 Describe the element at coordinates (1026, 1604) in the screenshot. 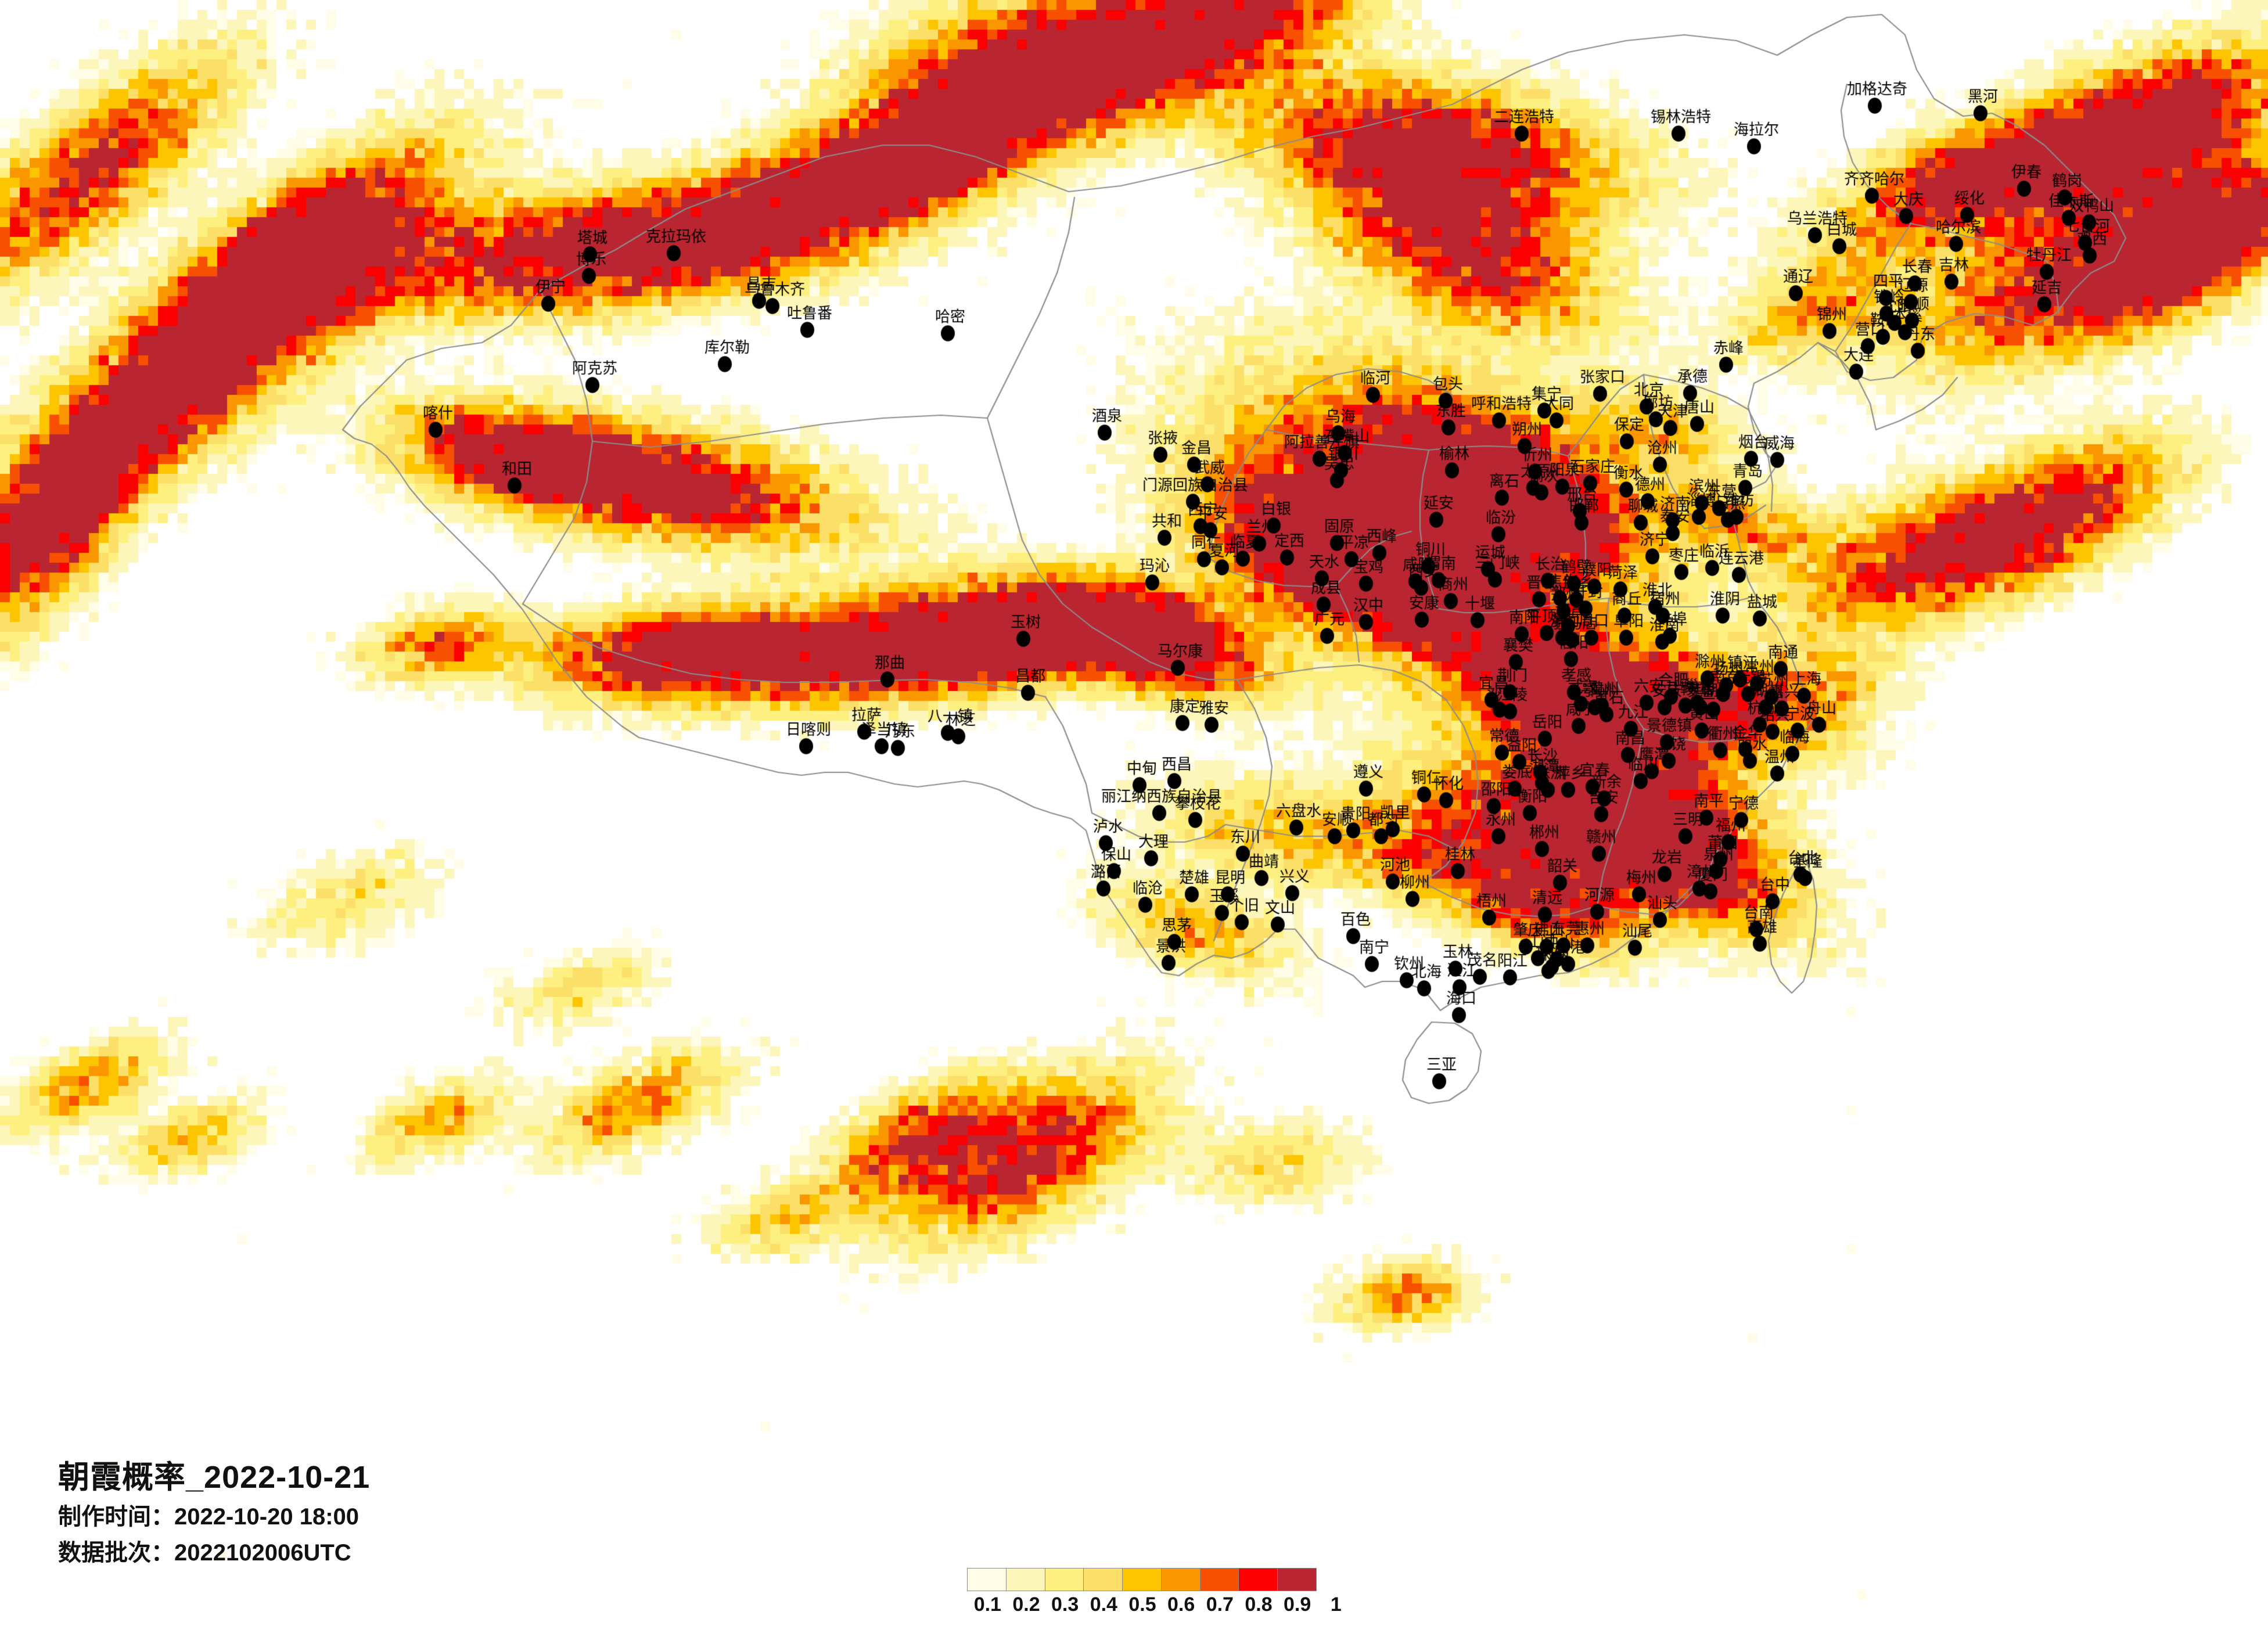

I see `colorbar-tick-0.2: 0.2` at that location.